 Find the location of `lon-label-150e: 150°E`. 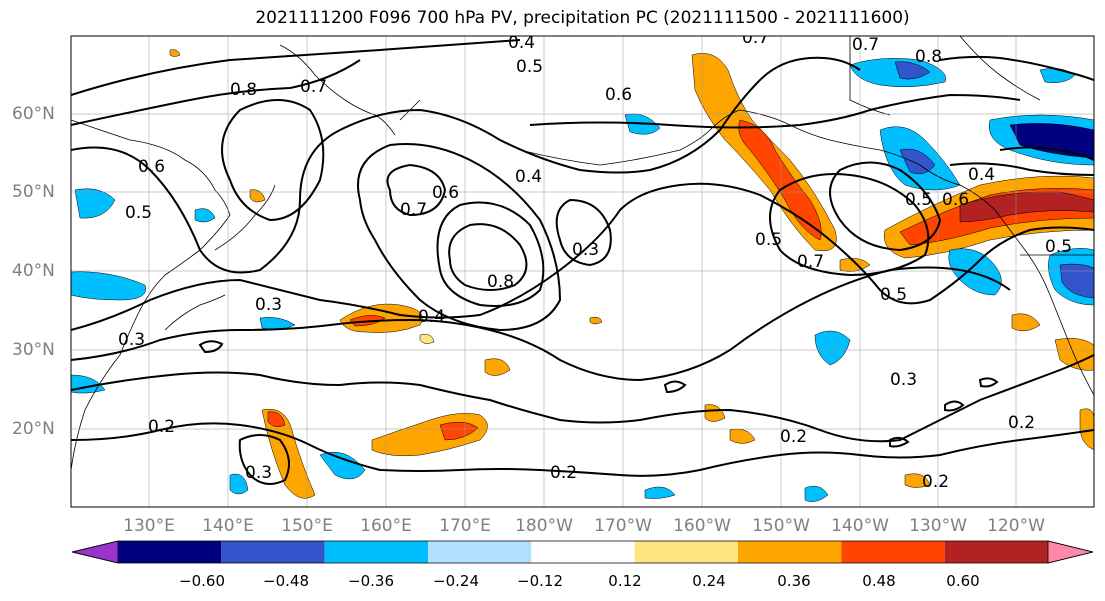

lon-label-150e: 150°E is located at coordinates (307, 526).